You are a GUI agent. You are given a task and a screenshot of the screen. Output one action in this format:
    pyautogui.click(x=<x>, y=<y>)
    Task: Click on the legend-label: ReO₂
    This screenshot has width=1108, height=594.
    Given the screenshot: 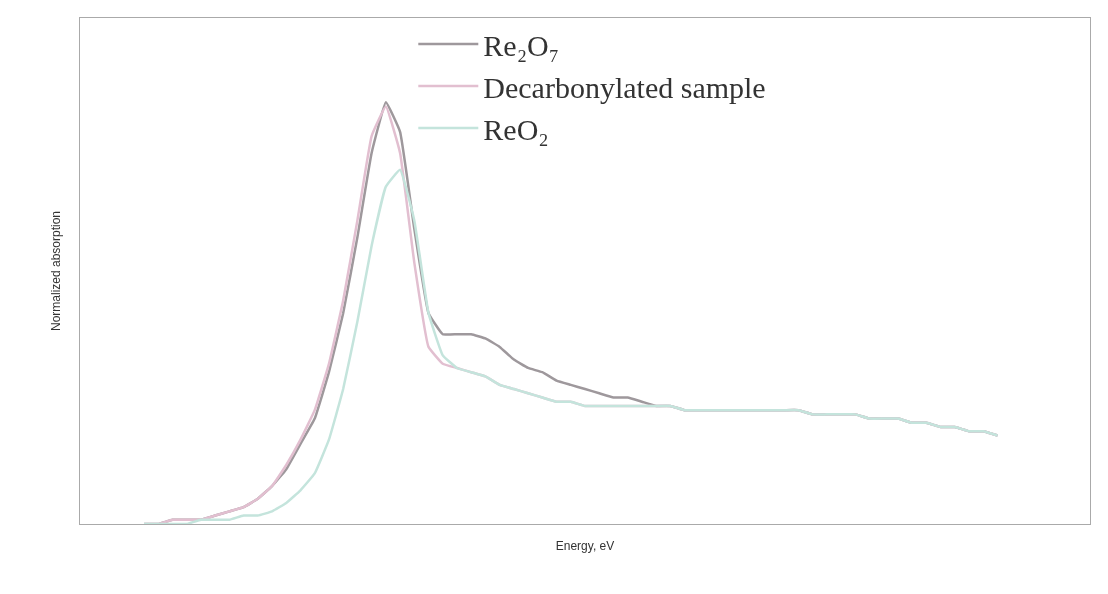 What is the action you would take?
    pyautogui.click(x=516, y=129)
    